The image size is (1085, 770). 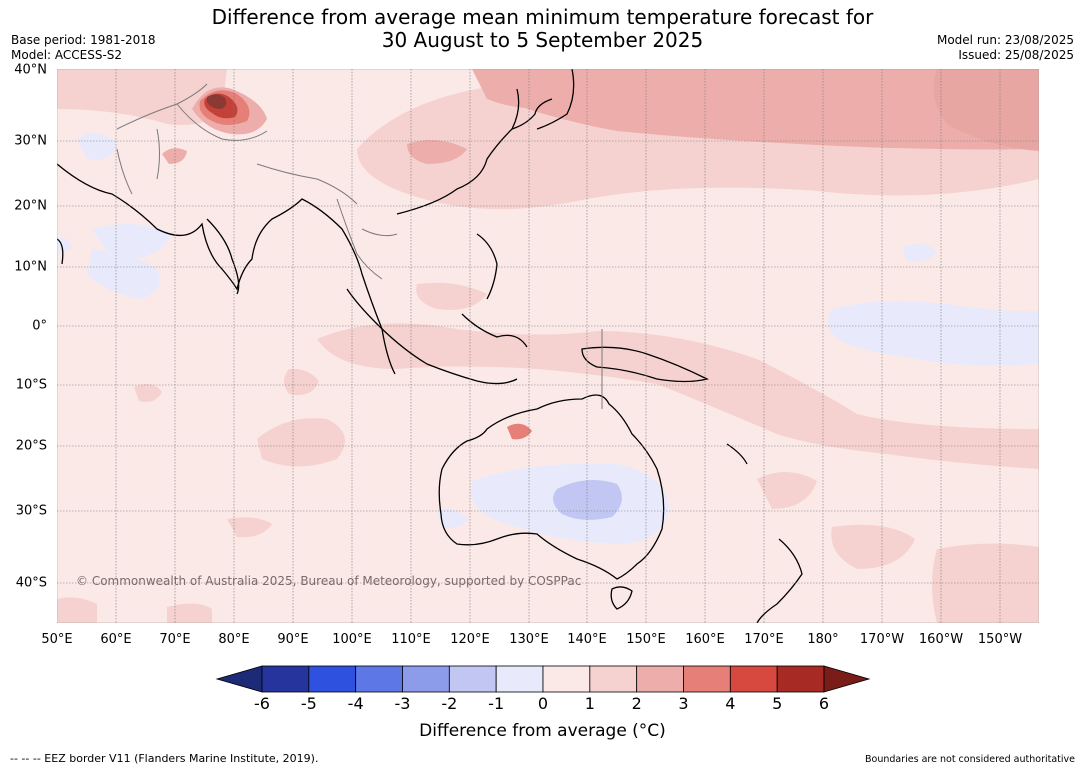 I want to click on colorbar-tick-label: -5, so click(x=308, y=703).